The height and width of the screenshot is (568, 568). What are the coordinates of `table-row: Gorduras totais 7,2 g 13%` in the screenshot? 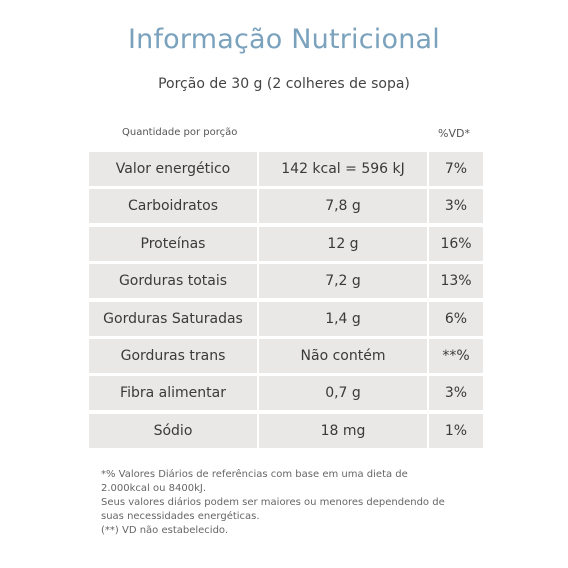 It's located at (286, 281).